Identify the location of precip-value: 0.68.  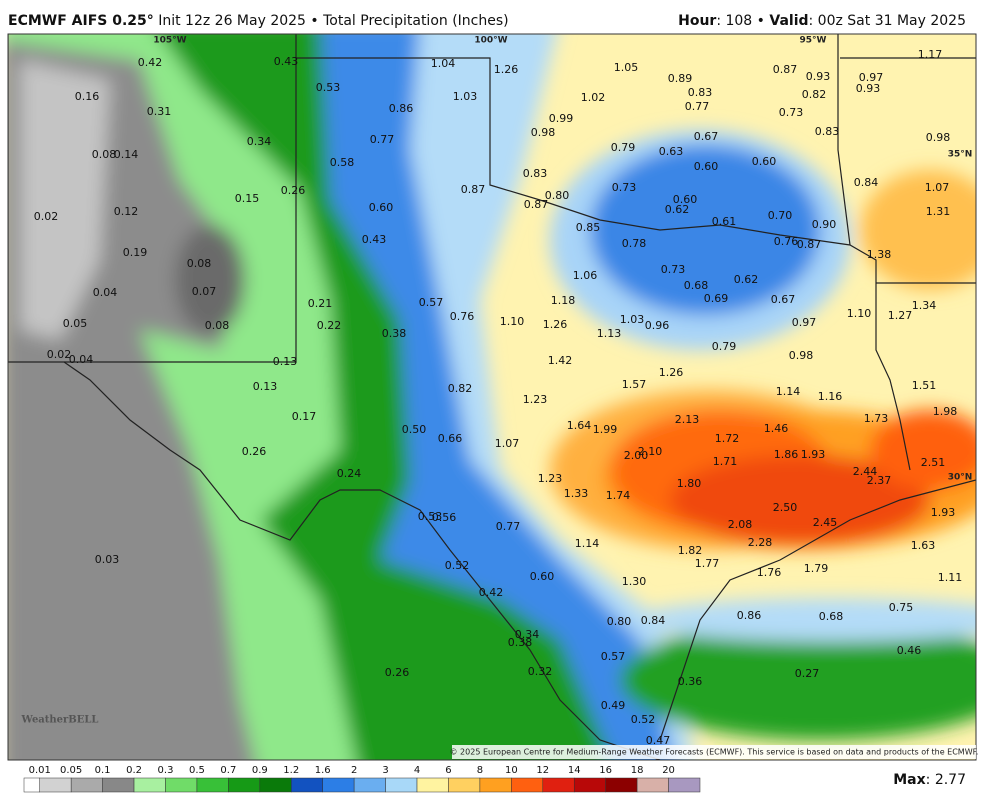
(696, 285).